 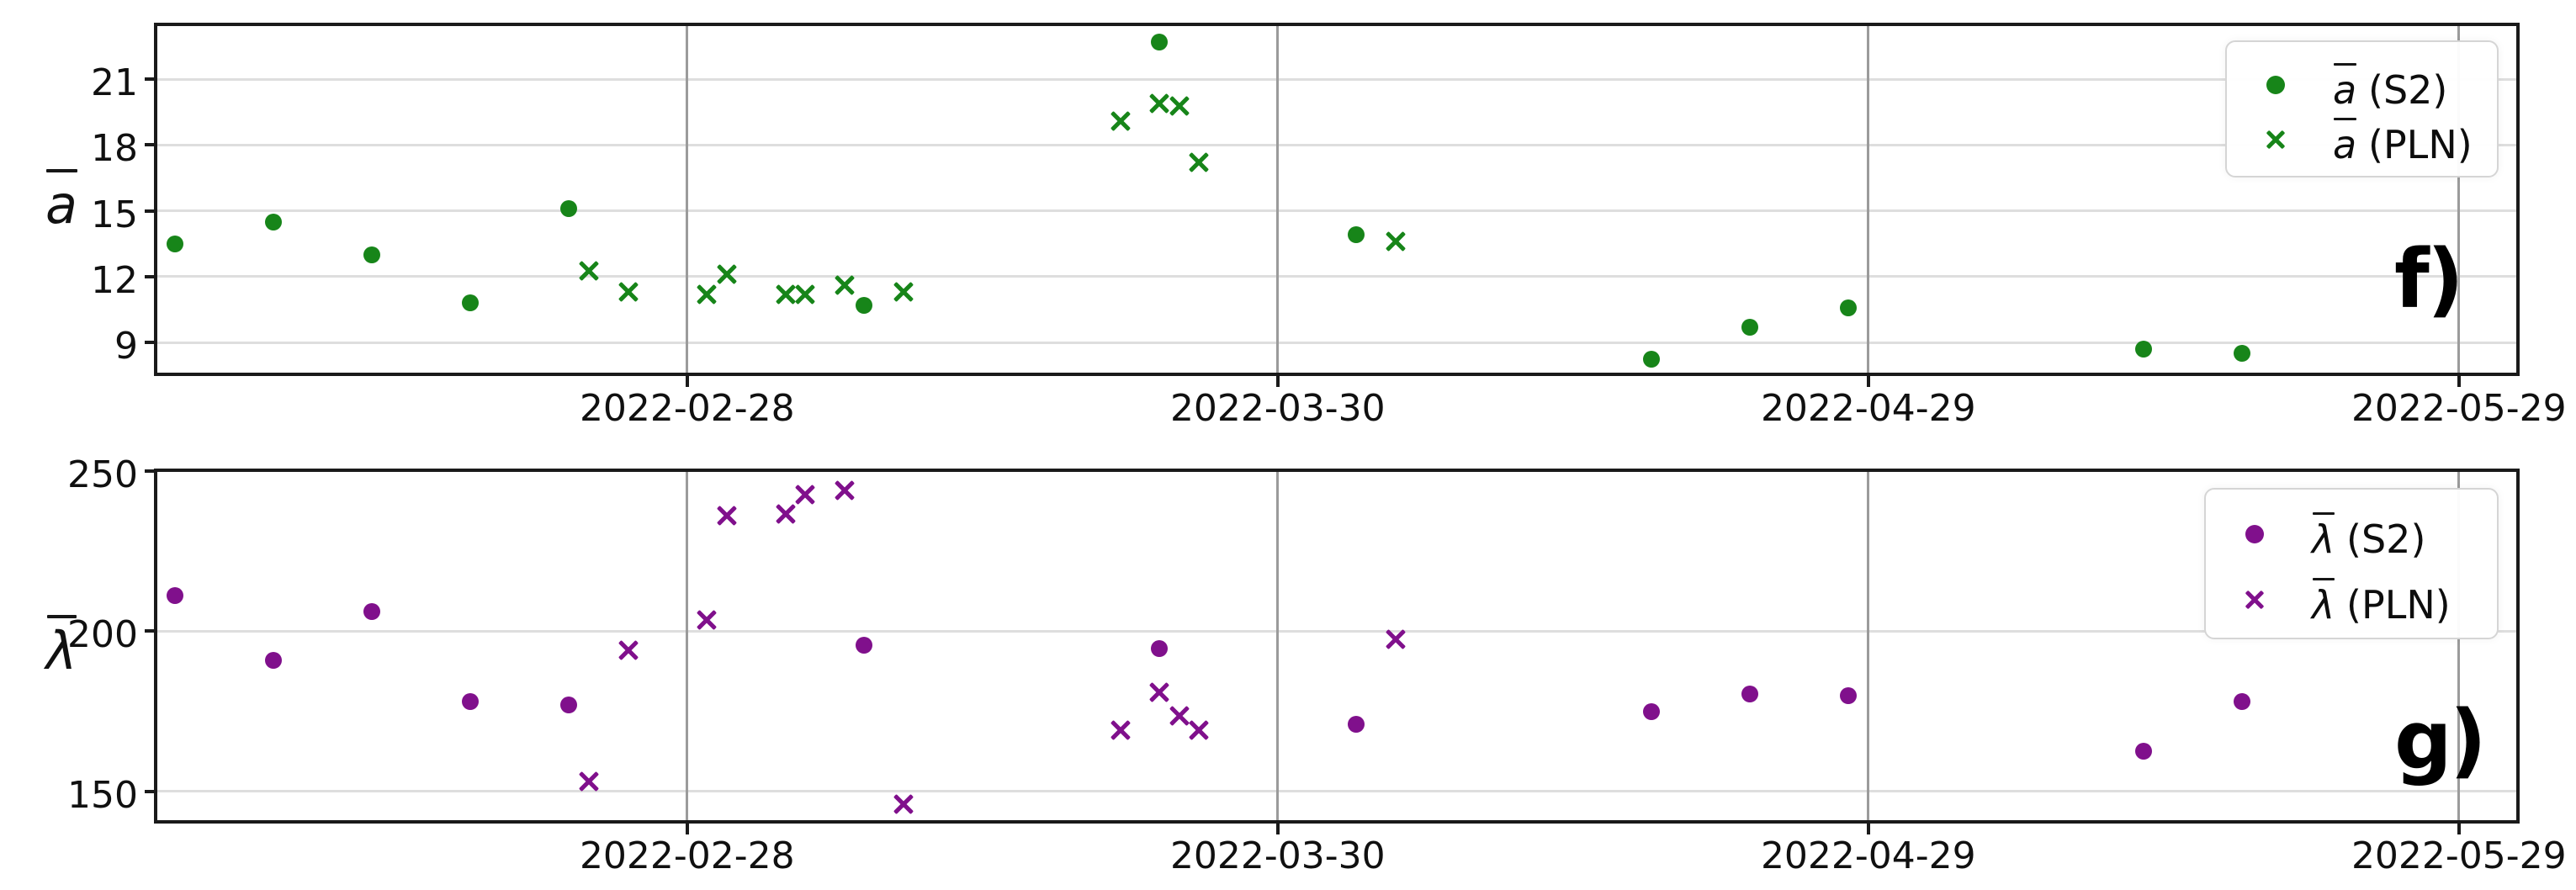 I want to click on legend-label: λ (S2), so click(x=2368, y=534).